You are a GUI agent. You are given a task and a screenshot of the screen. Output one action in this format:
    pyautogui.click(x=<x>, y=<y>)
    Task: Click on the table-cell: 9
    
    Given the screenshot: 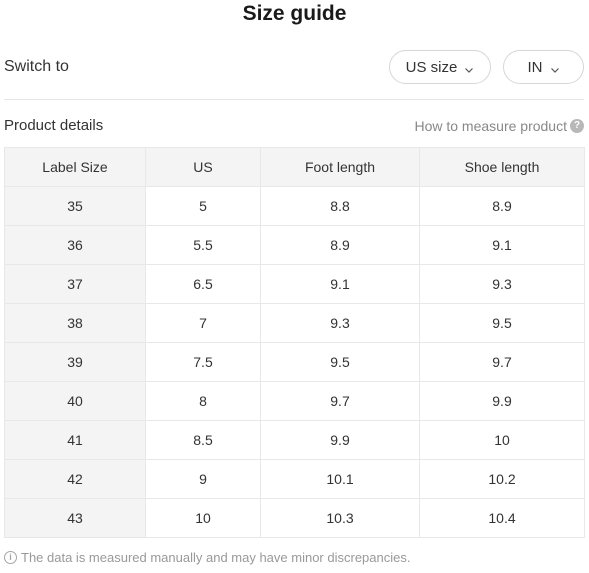 What is the action you would take?
    pyautogui.click(x=203, y=479)
    